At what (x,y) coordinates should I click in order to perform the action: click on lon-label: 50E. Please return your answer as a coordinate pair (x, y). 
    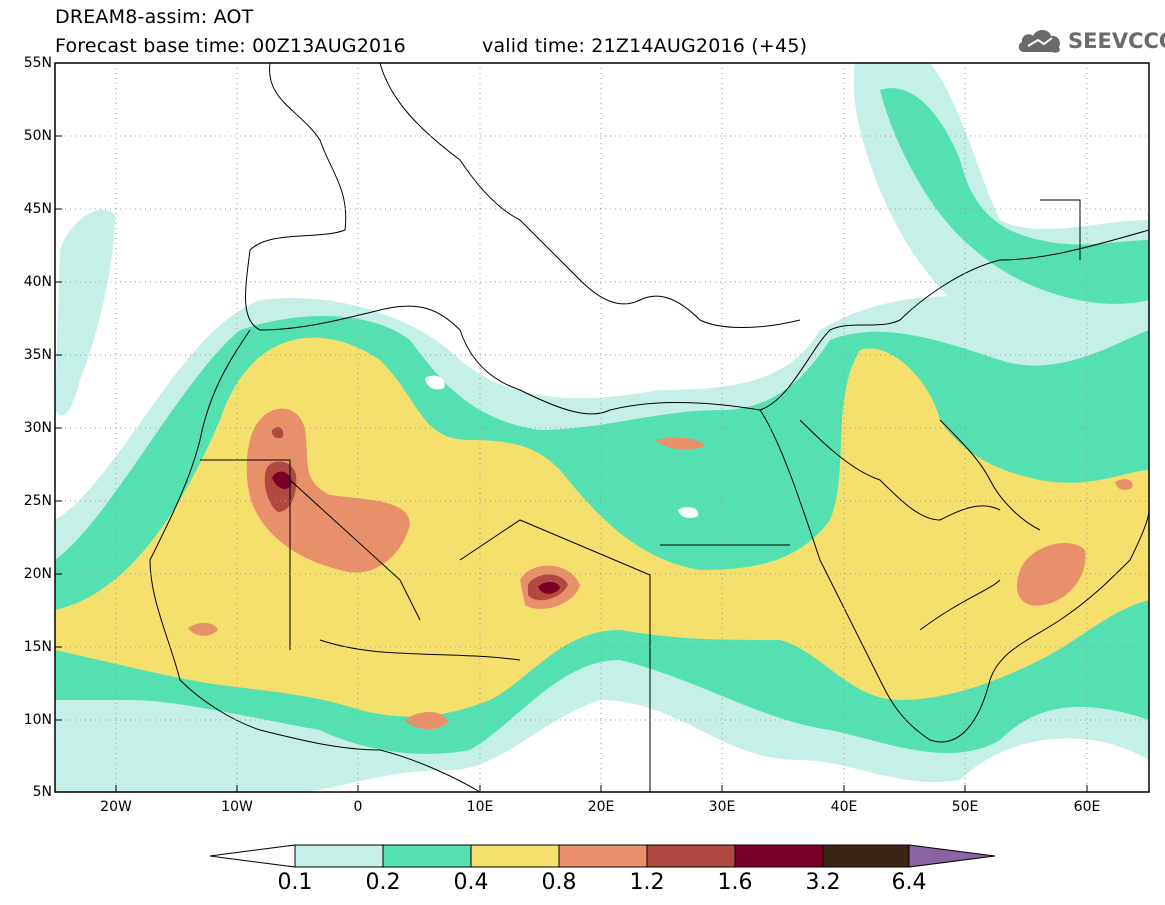
    Looking at the image, I should click on (965, 807).